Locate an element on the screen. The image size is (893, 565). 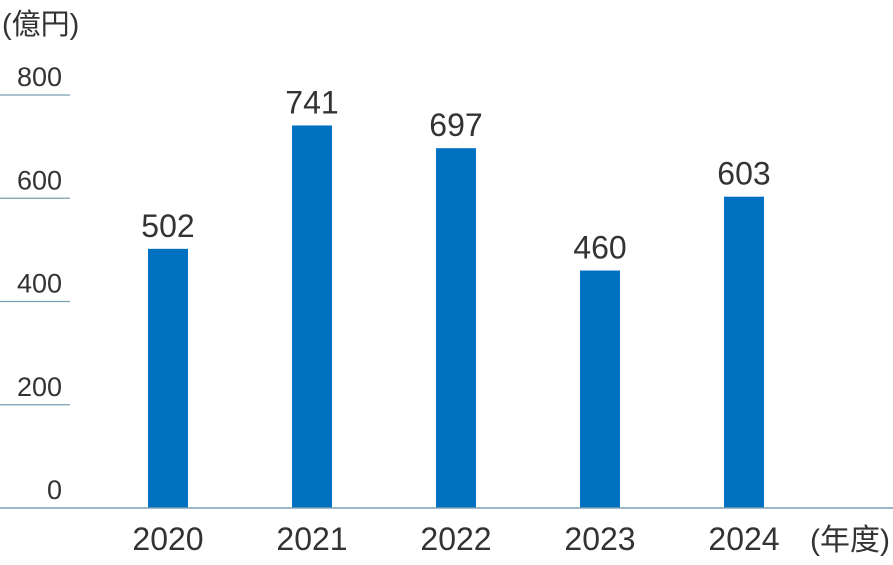
y-tick-label: 400 is located at coordinates (39, 284).